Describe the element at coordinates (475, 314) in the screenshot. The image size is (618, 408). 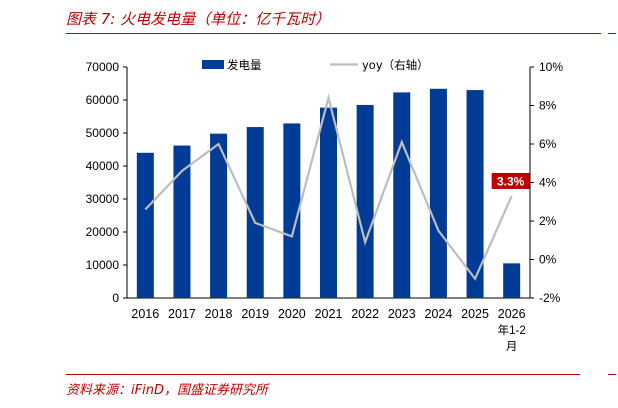
I see `x-tick-label: 2025` at that location.